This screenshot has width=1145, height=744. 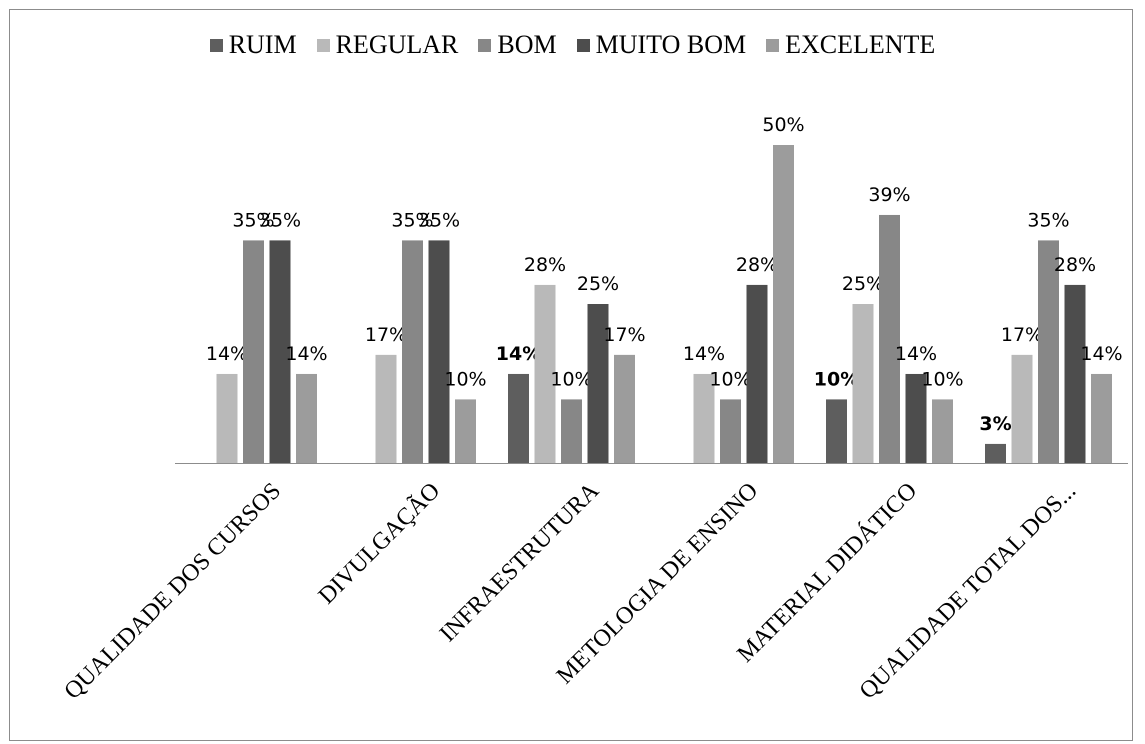 What do you see at coordinates (520, 562) in the screenshot?
I see `x-tick-label: INFRAESTRUTURA` at bounding box center [520, 562].